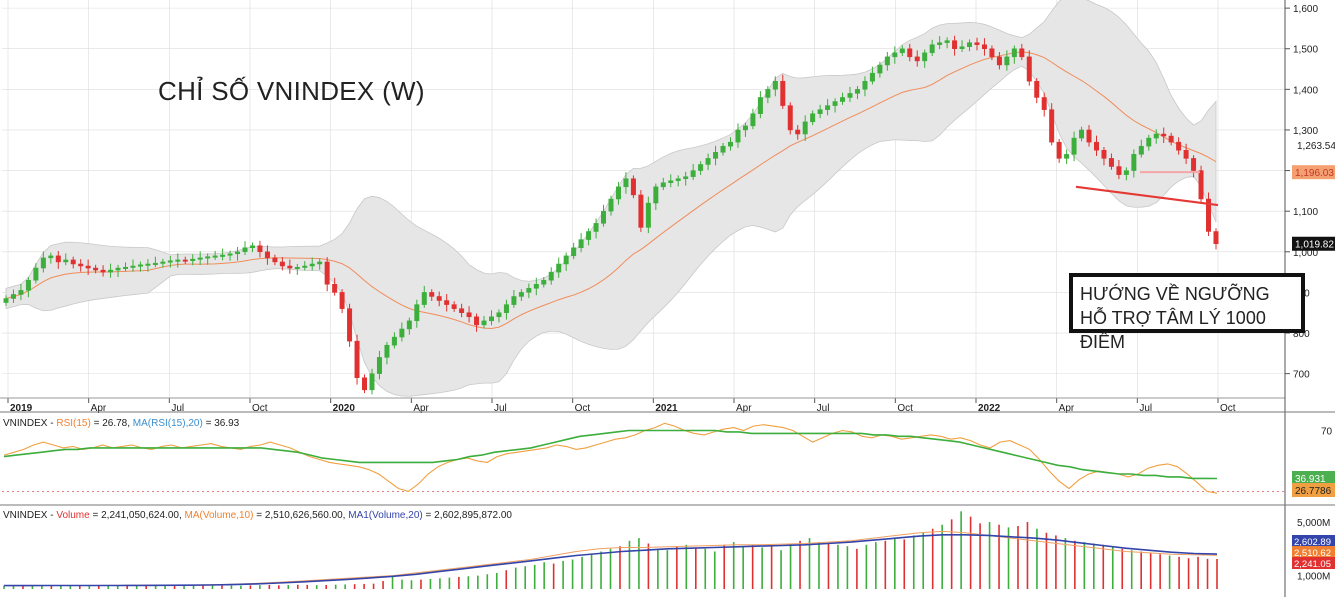 Image resolution: width=1335 pixels, height=597 pixels. What do you see at coordinates (1173, 330) in the screenshot?
I see `annotation-line-2: HỖ TRỢ TÂM LÝ 1000 ĐIỂM` at bounding box center [1173, 330].